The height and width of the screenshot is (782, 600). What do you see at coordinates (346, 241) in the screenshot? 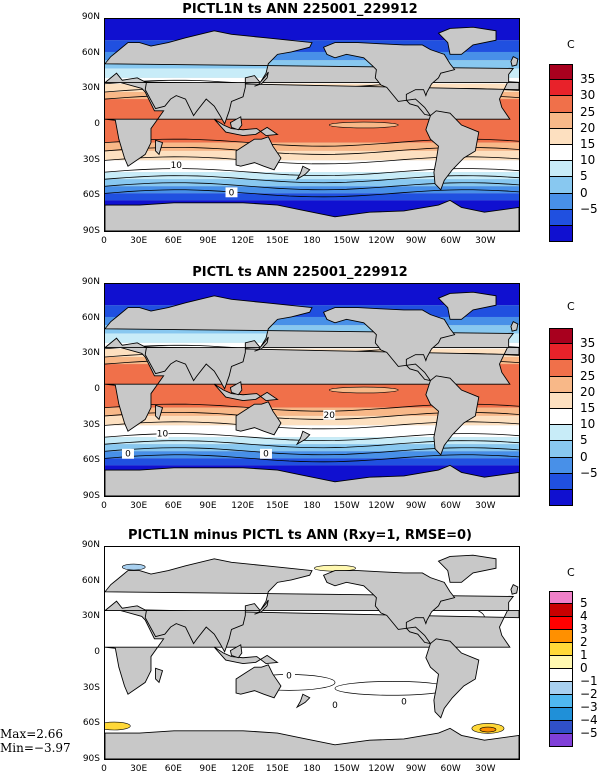
I see `longitude-tick-label: 150W` at bounding box center [346, 241].